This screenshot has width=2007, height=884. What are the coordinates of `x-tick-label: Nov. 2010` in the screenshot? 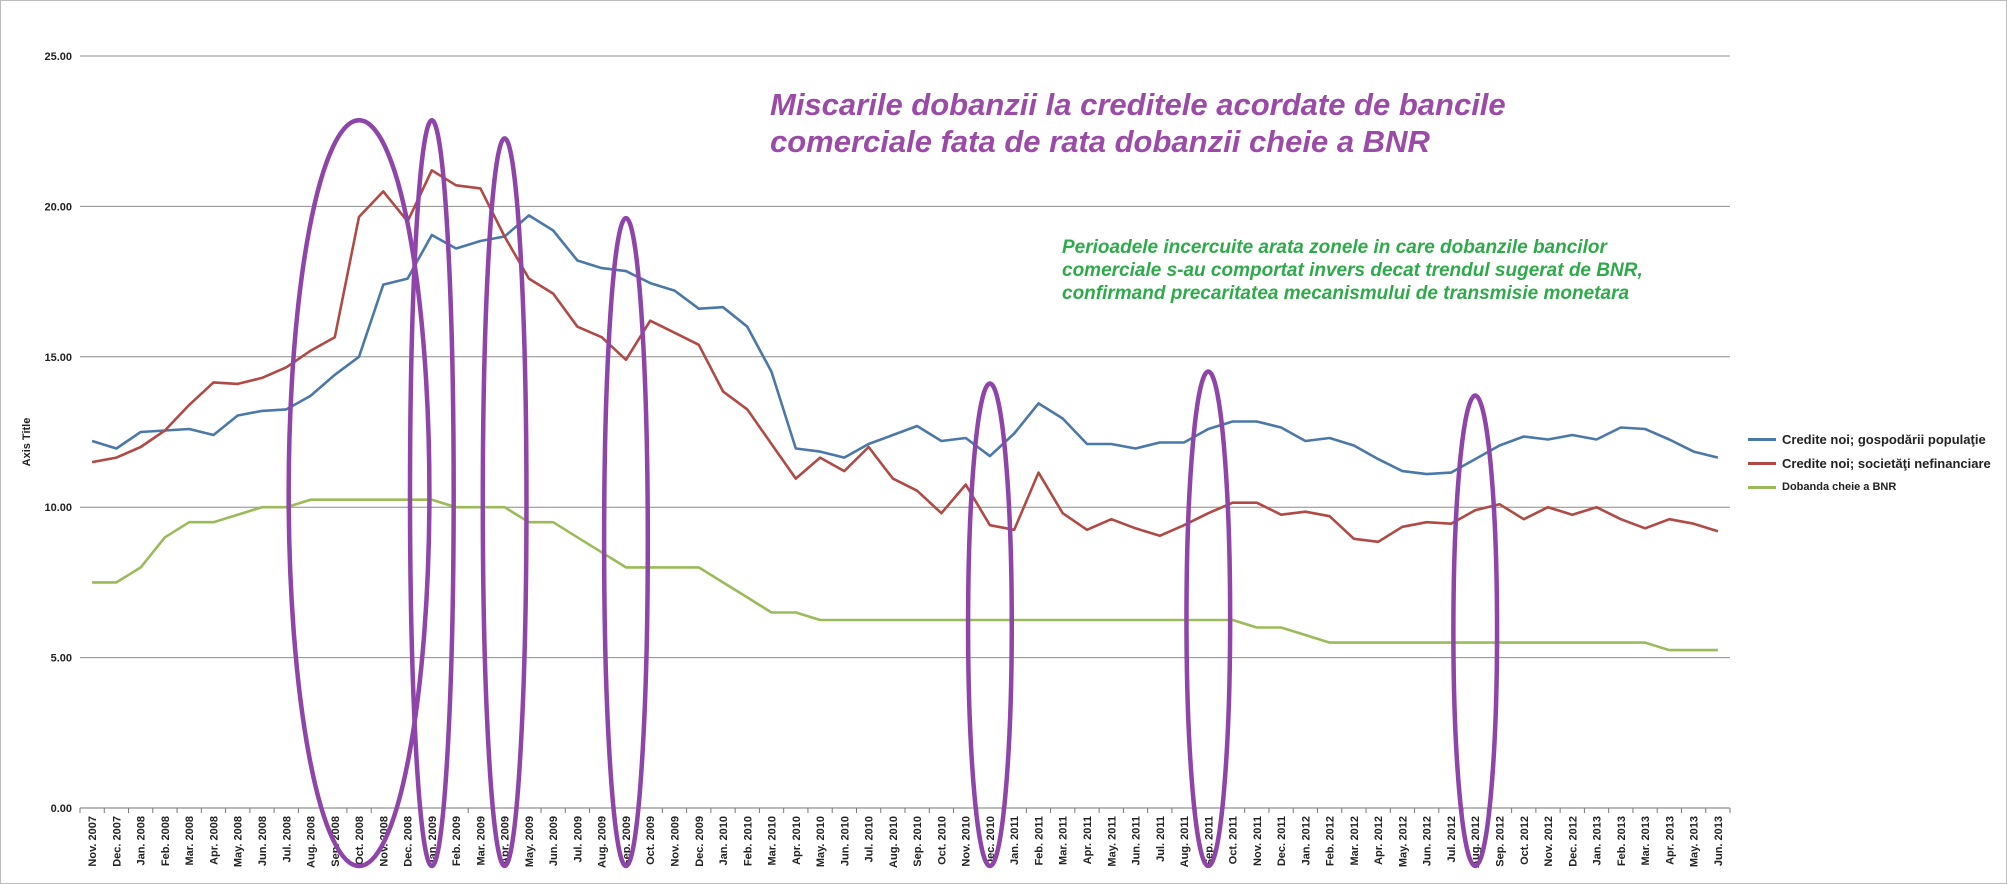 It's located at (967, 841).